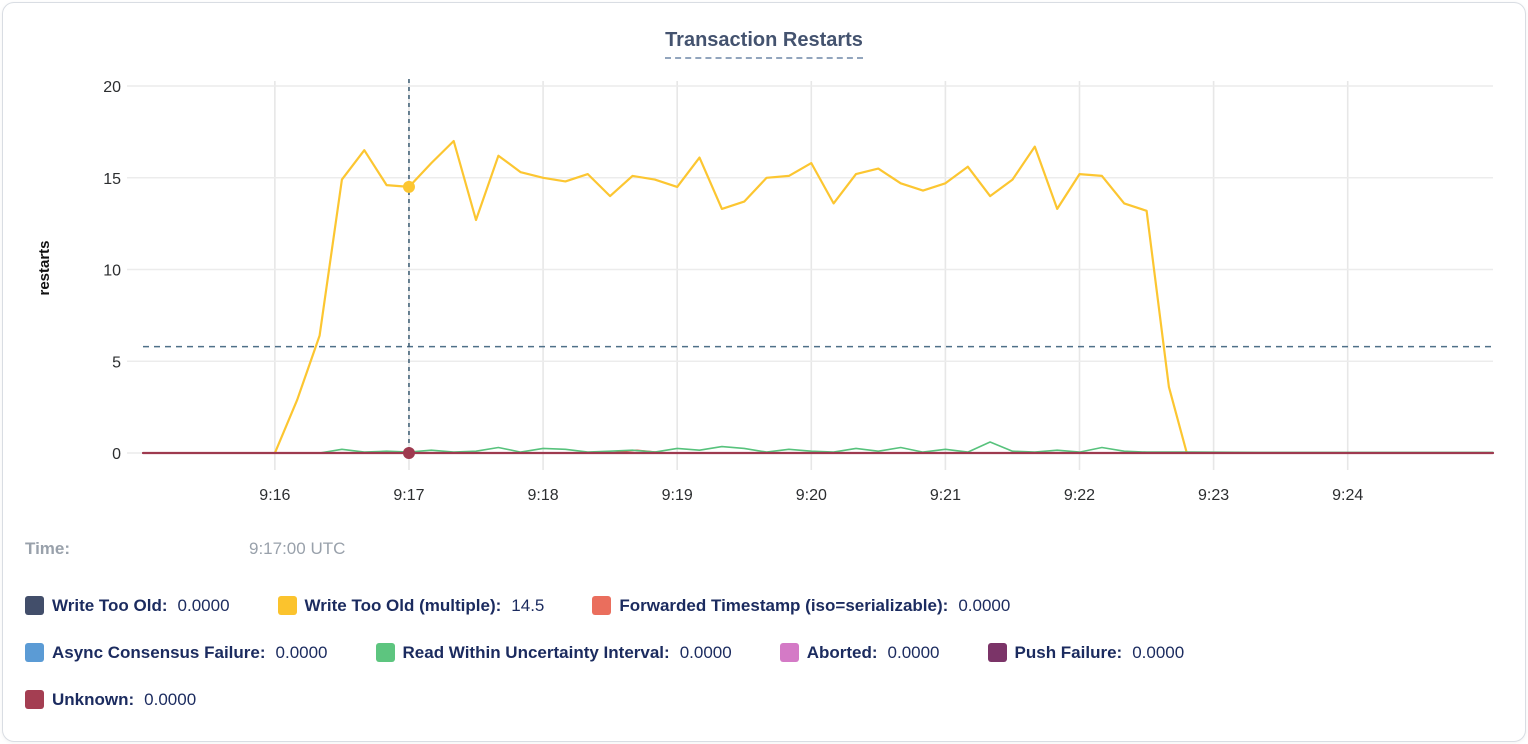  I want to click on chart-title: Transaction Restarts, so click(764, 44).